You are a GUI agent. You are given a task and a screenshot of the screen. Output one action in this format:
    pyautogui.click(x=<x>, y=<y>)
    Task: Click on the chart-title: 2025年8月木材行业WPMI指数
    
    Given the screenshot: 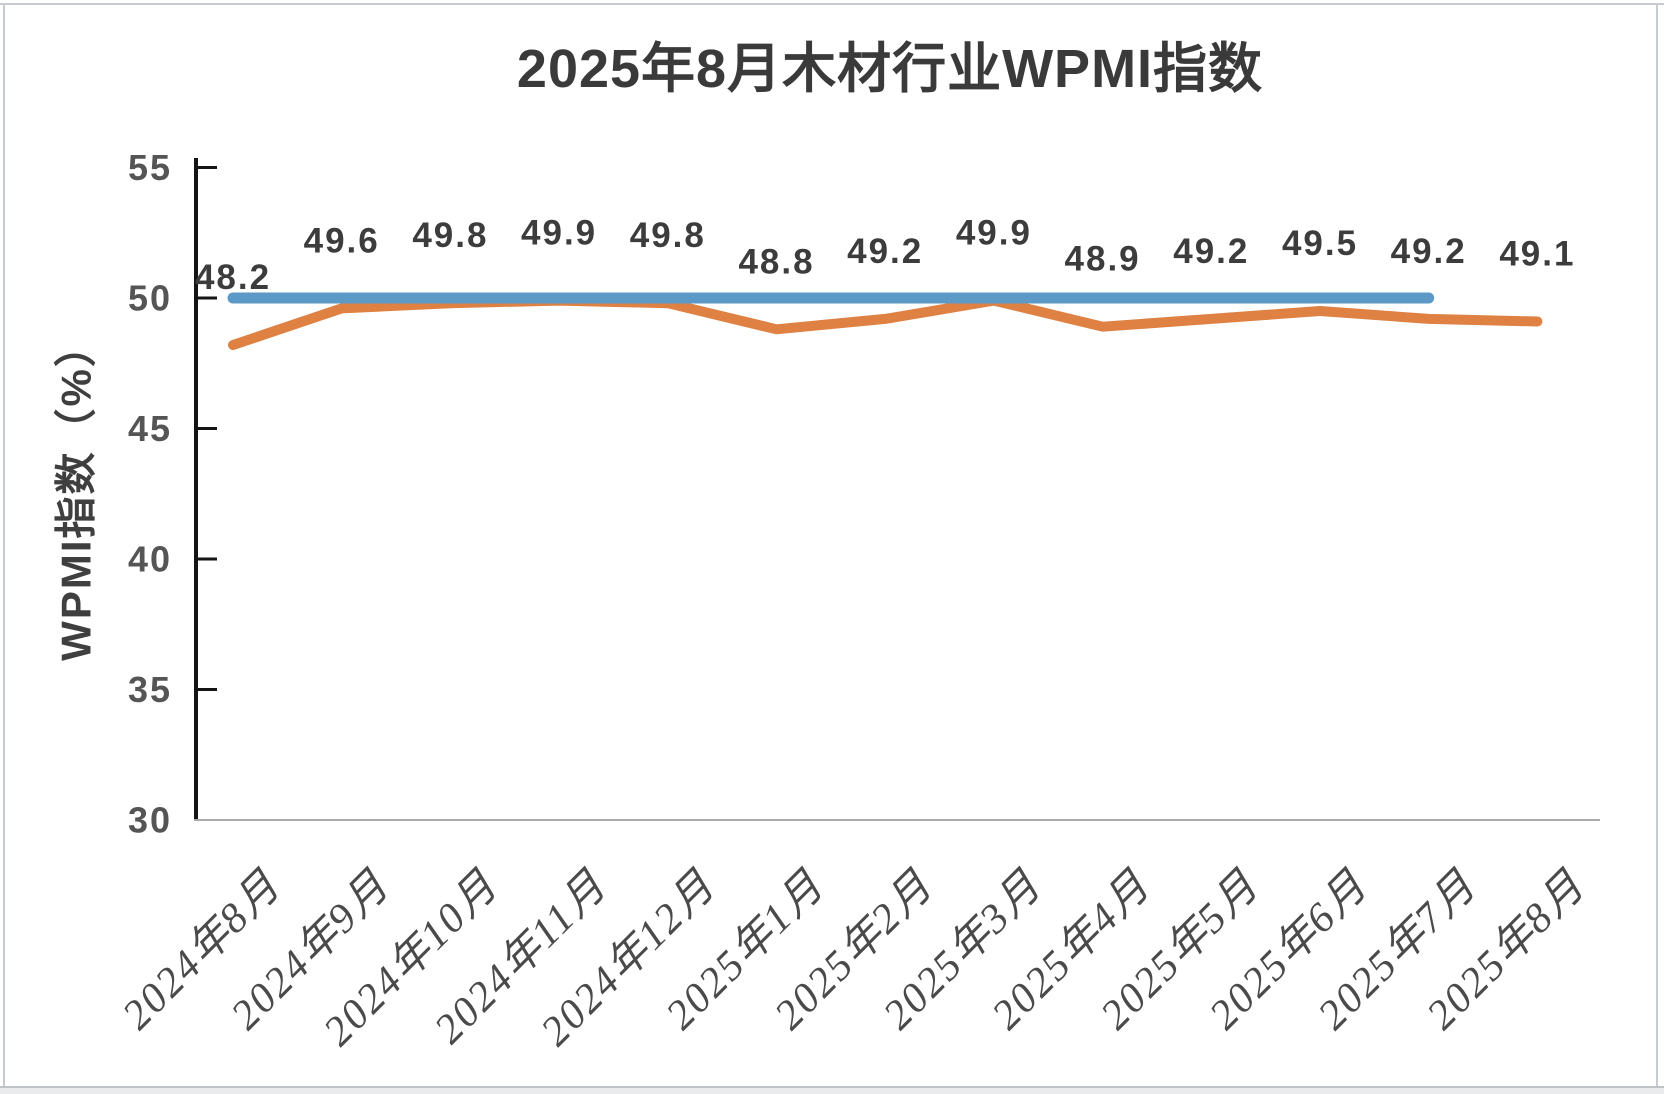 What is the action you would take?
    pyautogui.click(x=890, y=69)
    